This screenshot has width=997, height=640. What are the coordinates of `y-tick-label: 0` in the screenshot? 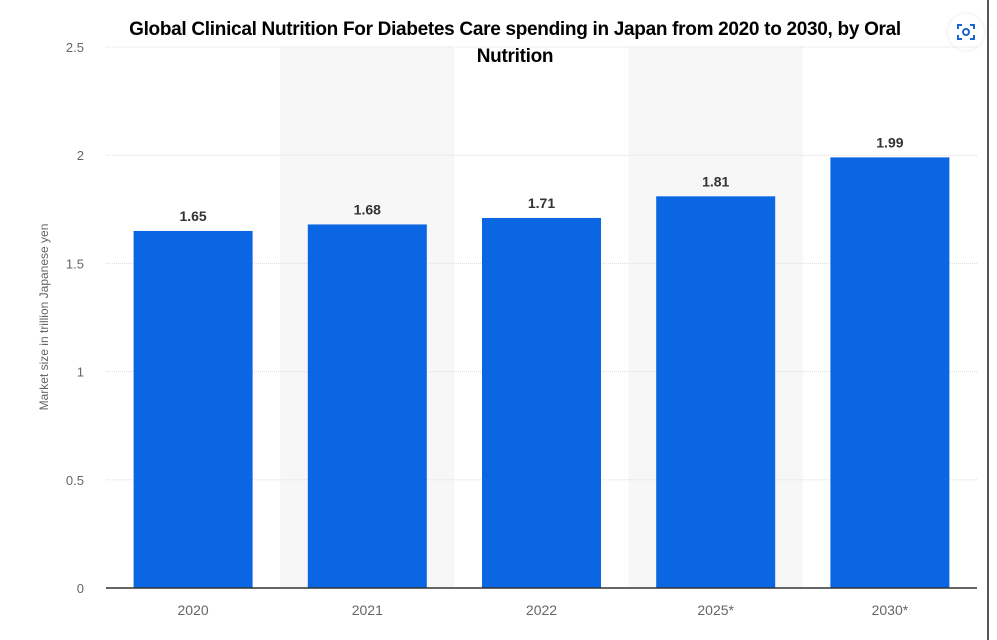 It's located at (80, 588).